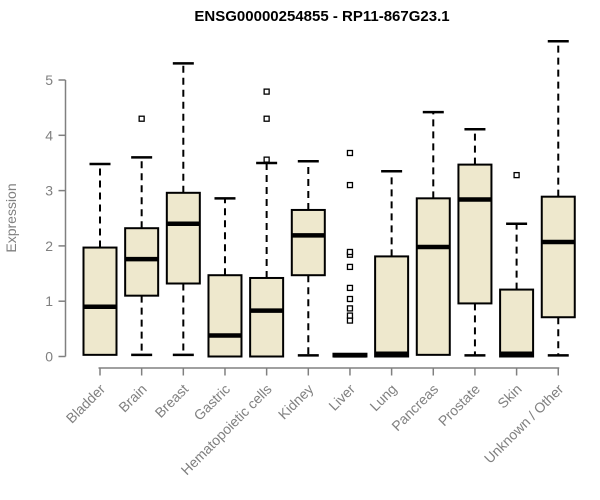  I want to click on box-group-unknown-other, so click(558, 198).